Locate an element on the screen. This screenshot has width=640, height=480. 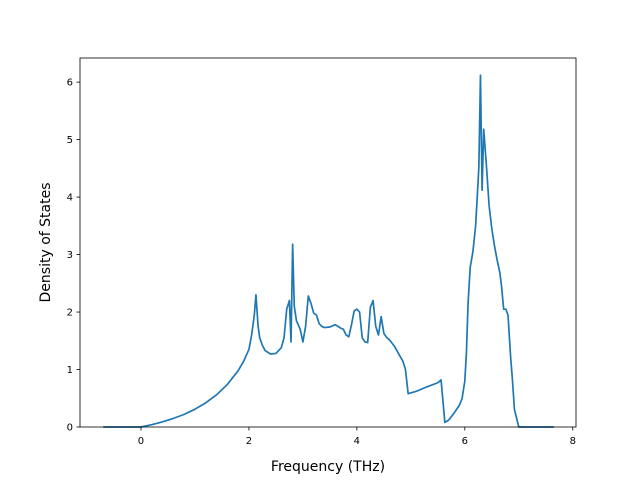
y-tick-label: 2 is located at coordinates (70, 313).